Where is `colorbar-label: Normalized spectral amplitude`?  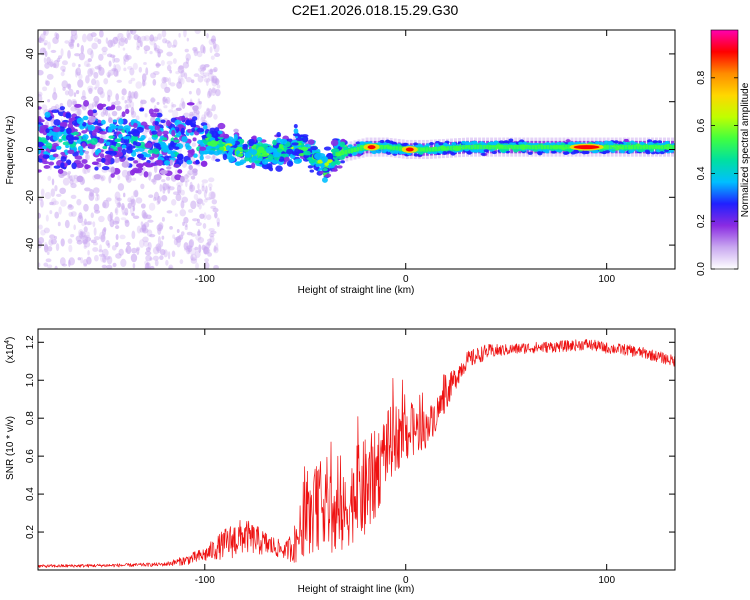 colorbar-label: Normalized spectral amplitude is located at coordinates (745, 149).